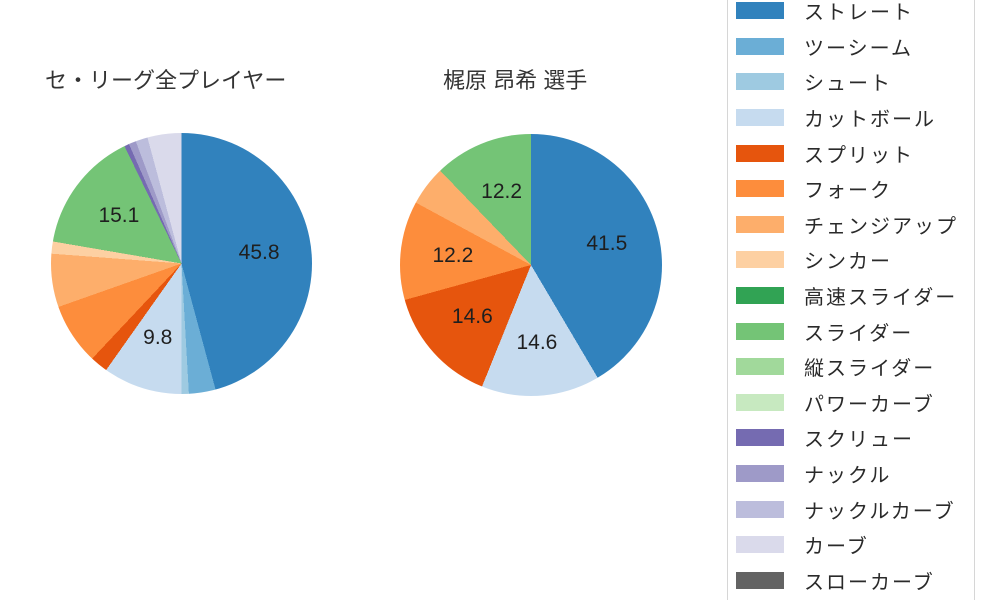 The width and height of the screenshot is (1000, 600). Describe the element at coordinates (166, 80) in the screenshot. I see `left-pie-title: セ・リーグ全プレイヤー` at that location.